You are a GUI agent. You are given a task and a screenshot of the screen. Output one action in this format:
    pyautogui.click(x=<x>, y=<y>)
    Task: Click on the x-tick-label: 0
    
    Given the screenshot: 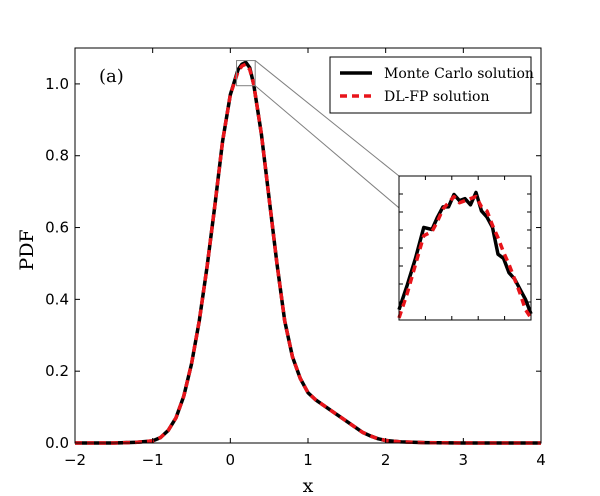 What is the action you would take?
    pyautogui.click(x=231, y=460)
    